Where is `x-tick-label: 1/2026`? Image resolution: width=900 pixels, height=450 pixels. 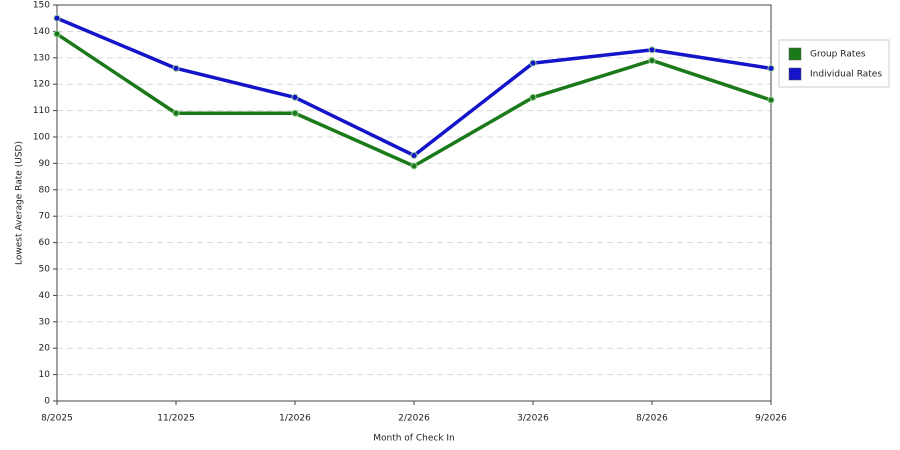 x-tick-label: 1/2026 is located at coordinates (295, 419).